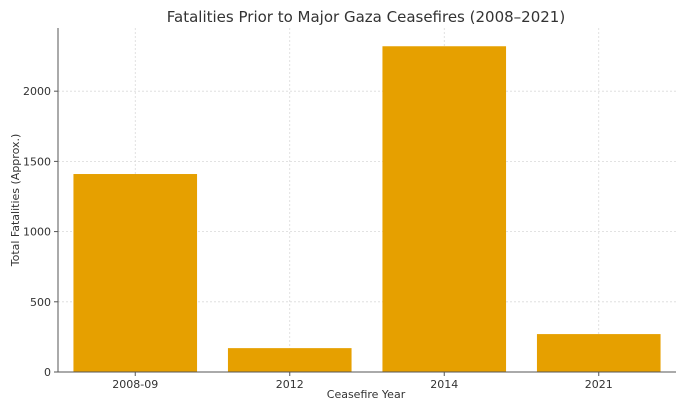  I want to click on y-ticks: 0 500 1000 1500 2000, so click(40, 232).